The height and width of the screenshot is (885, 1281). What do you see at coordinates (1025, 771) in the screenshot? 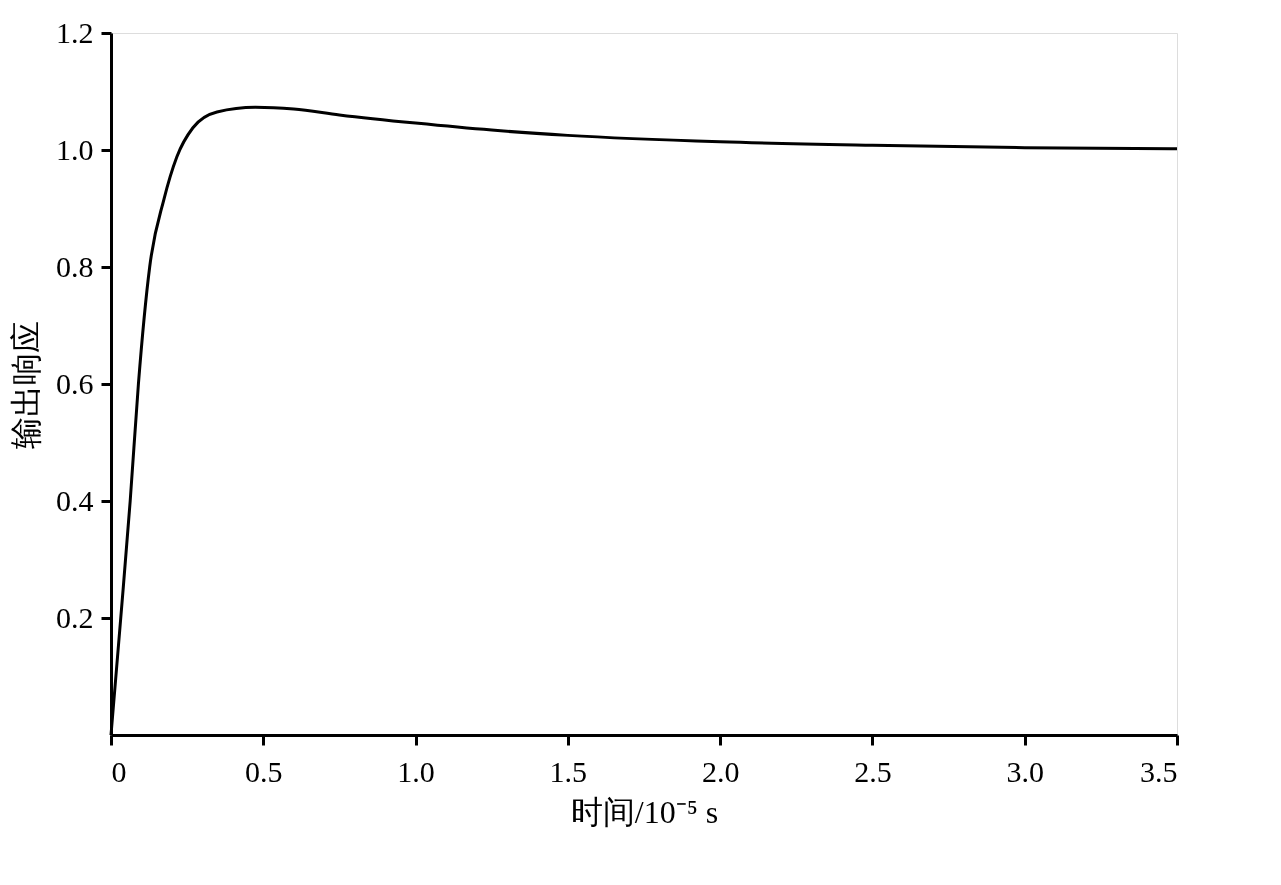
I see `x-tick-label: 3.0` at bounding box center [1025, 771].